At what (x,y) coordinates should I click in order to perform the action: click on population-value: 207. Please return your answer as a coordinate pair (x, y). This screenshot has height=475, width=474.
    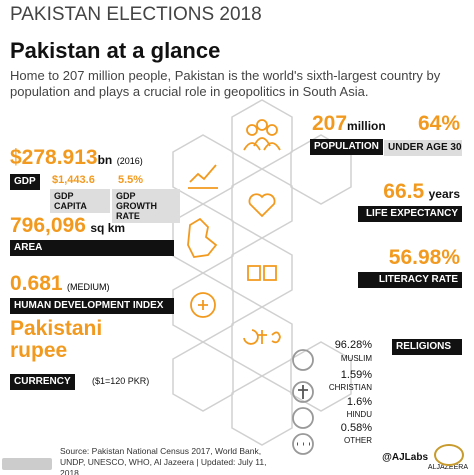
    Looking at the image, I should click on (330, 123).